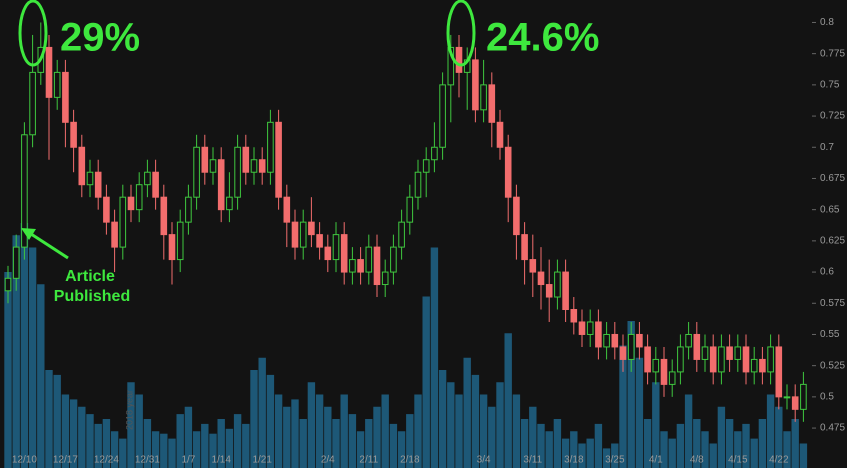  I want to click on x-tick-label: 1/14, so click(221, 460).